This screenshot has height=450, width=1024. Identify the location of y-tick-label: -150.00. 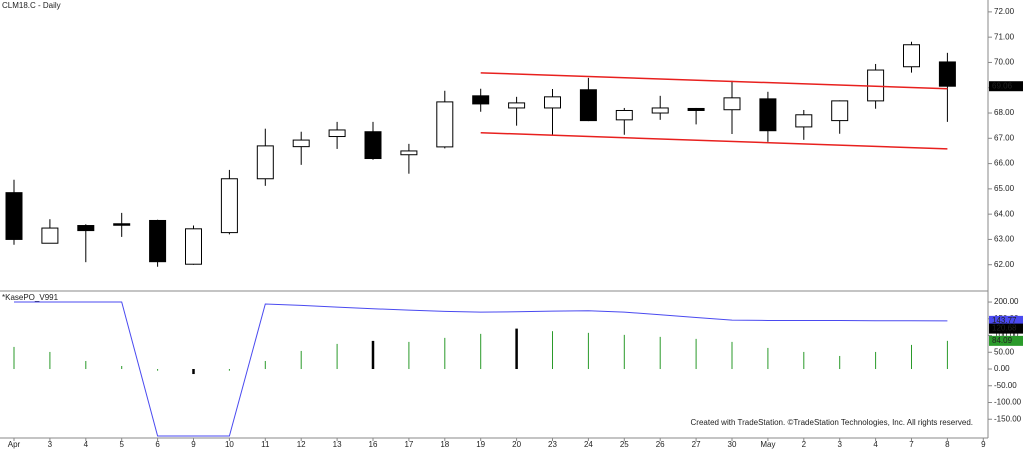
(1008, 418).